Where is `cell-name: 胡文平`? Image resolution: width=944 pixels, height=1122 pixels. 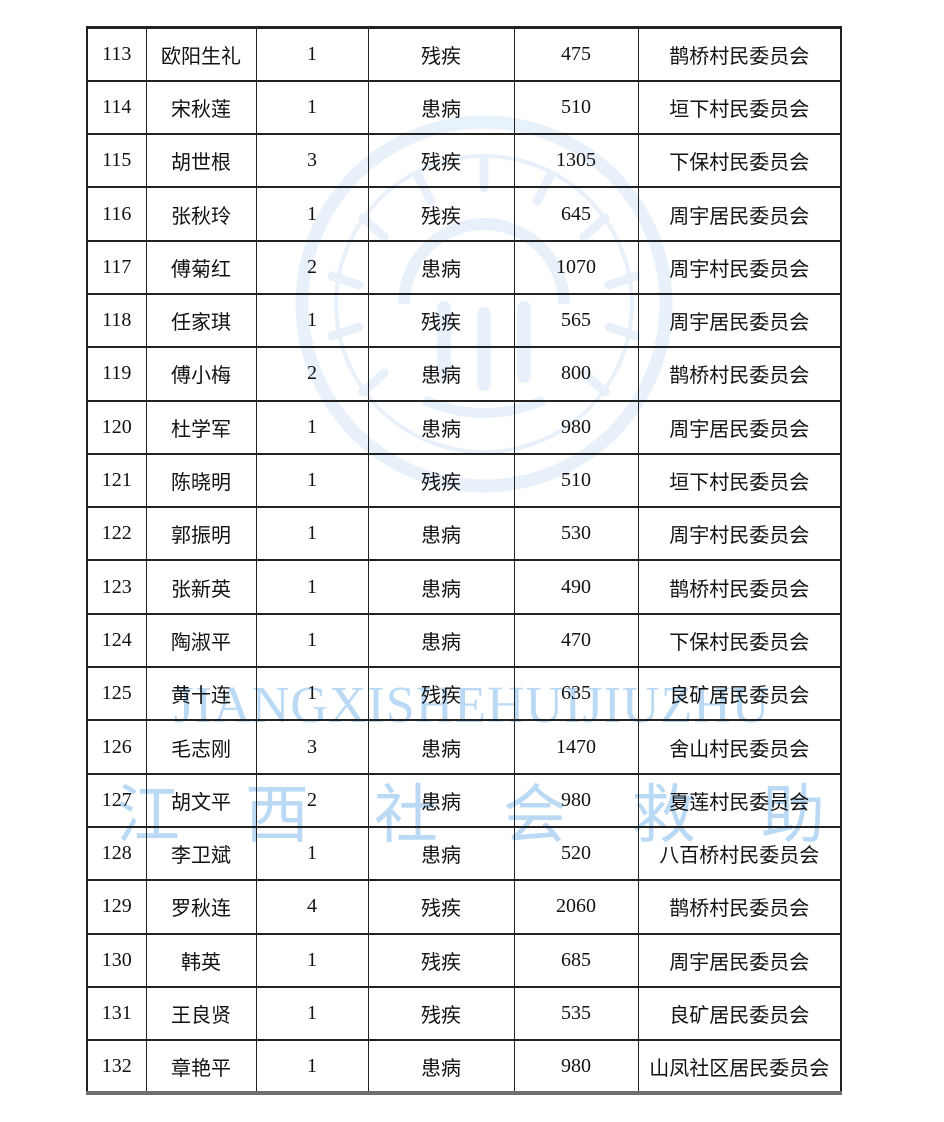 cell-name: 胡文平 is located at coordinates (201, 800).